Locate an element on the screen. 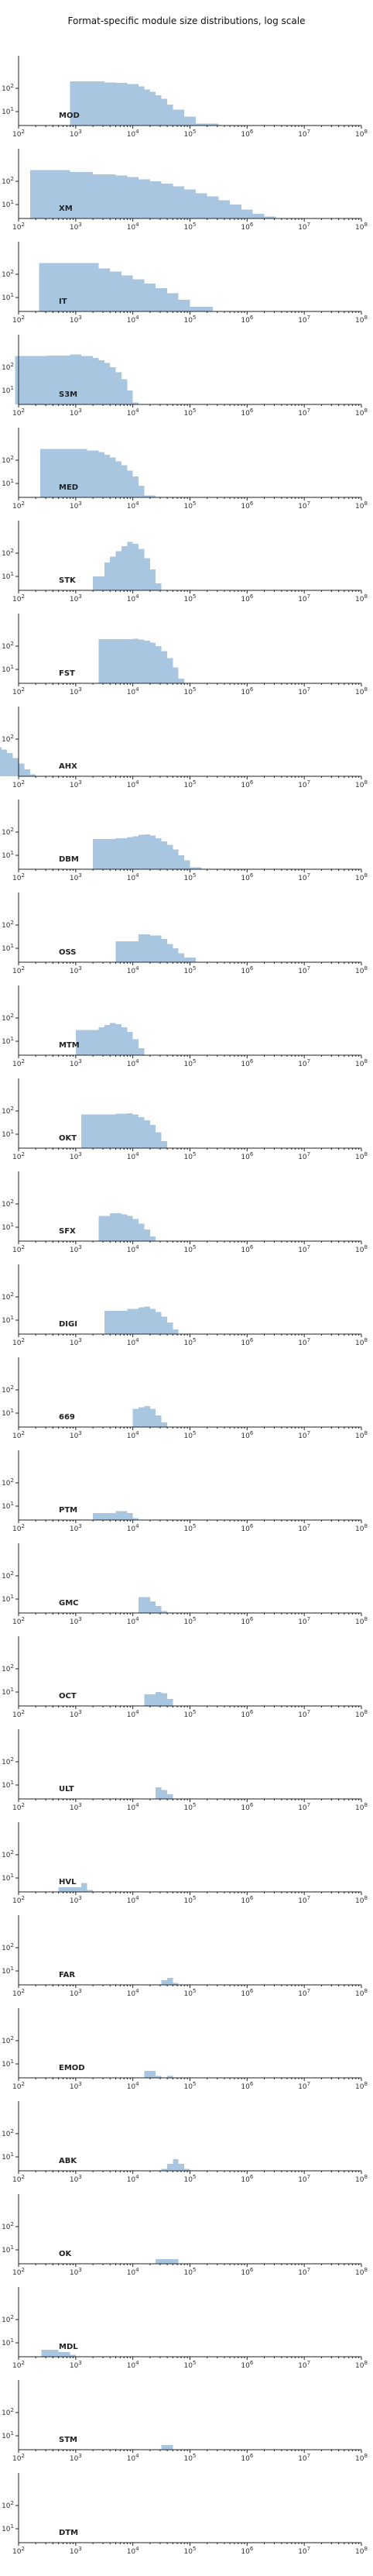 This screenshot has height=2576, width=373. panel-it: 10¹ 10² 10² 10³ 10⁴ 10⁵ 10⁶ 10⁷ 10⁸ IT is located at coordinates (185, 283).